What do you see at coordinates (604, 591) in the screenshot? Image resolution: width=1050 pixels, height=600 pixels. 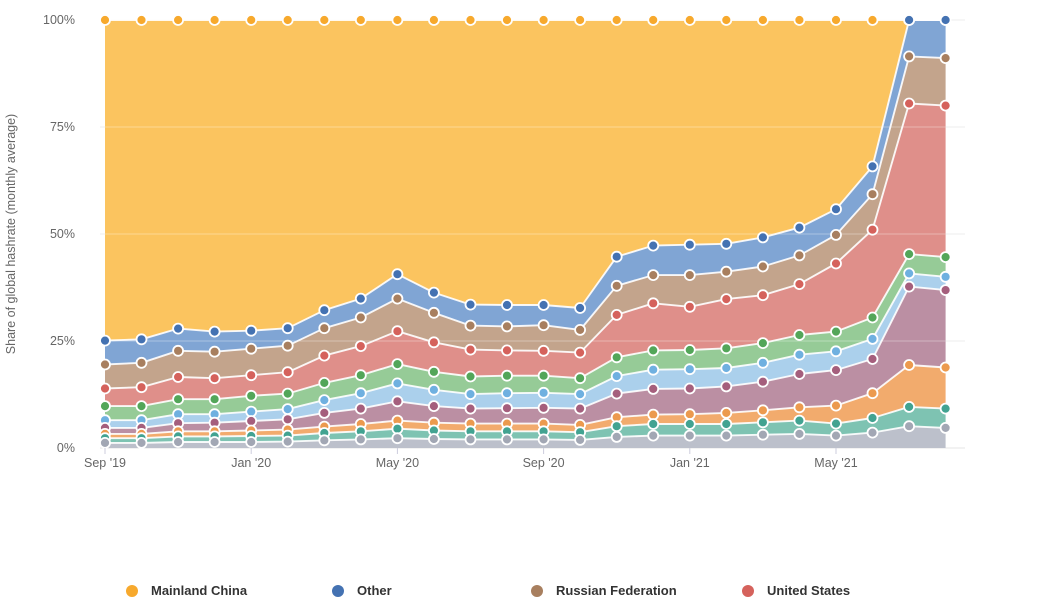 I see `legend-item-russian-federation: Russian Federation` at bounding box center [604, 591].